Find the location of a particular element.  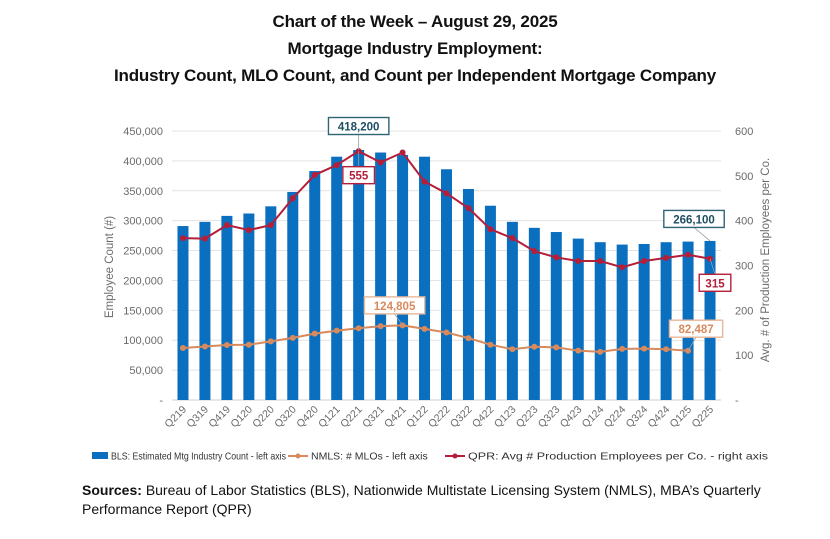

nmls-point-Q321 is located at coordinates (380, 326).